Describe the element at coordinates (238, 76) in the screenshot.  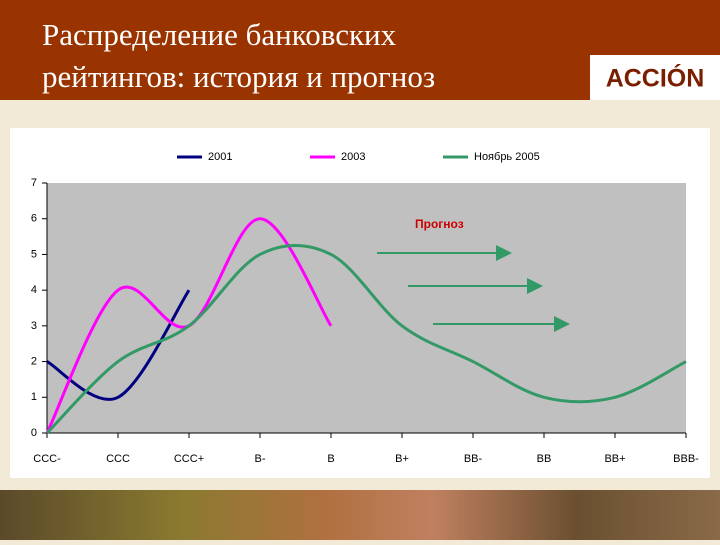
I see `slide-title: рейтингов: история и прогноз` at that location.